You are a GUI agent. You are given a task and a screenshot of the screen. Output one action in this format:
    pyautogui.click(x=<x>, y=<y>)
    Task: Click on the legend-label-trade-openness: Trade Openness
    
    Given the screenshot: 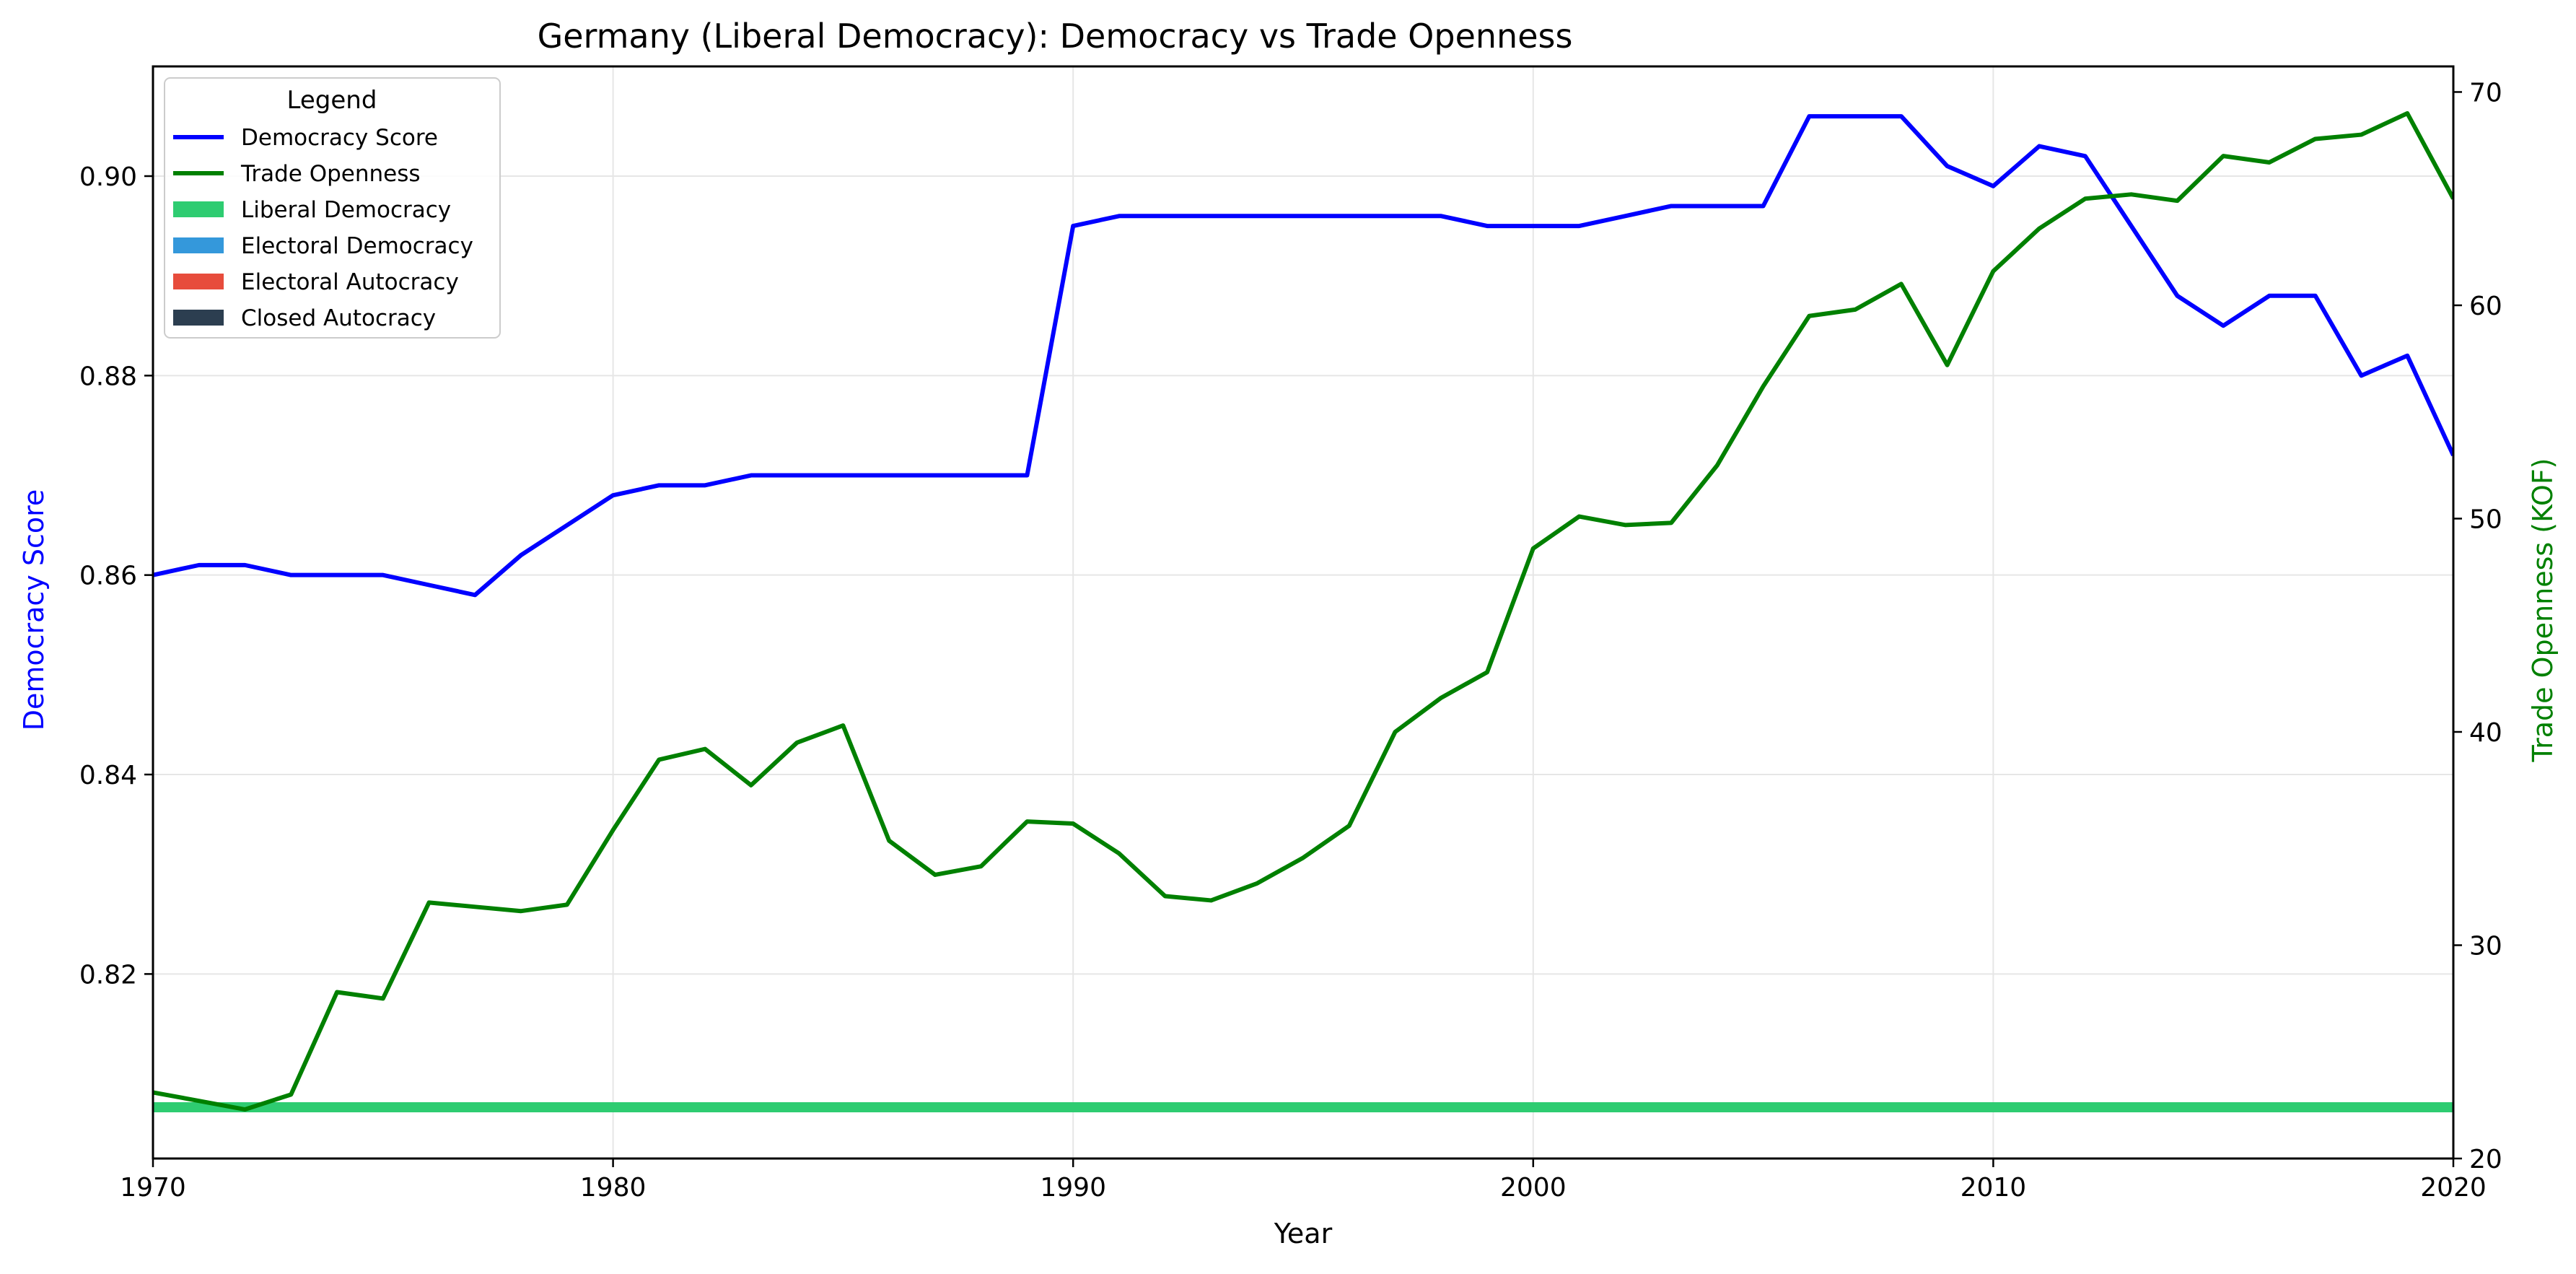 What is the action you would take?
    pyautogui.click(x=330, y=174)
    